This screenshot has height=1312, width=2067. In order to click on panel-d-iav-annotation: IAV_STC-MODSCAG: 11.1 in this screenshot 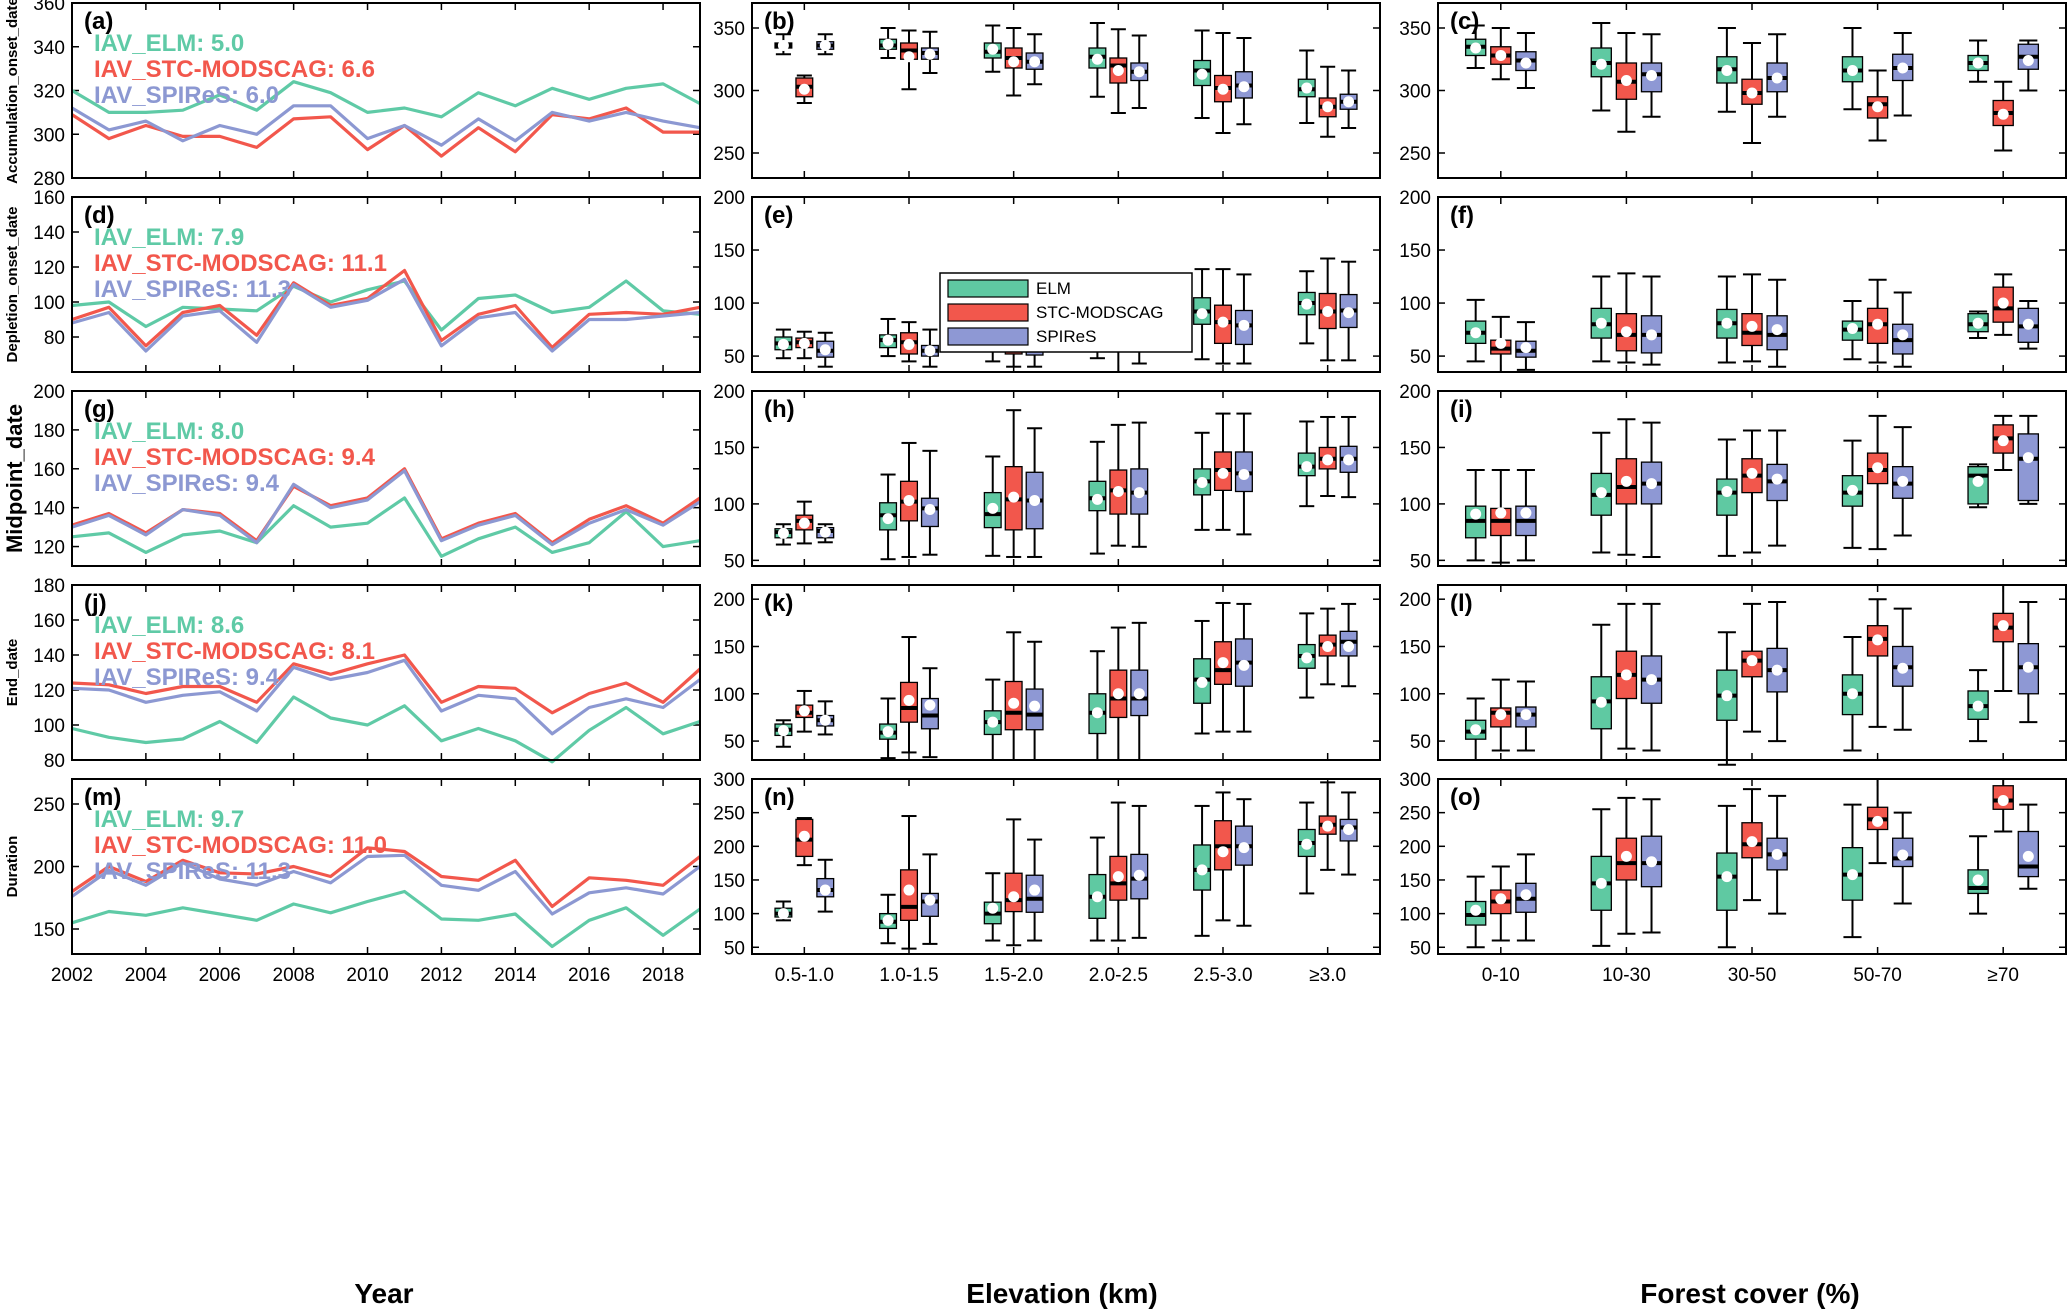, I will do `click(240, 263)`.